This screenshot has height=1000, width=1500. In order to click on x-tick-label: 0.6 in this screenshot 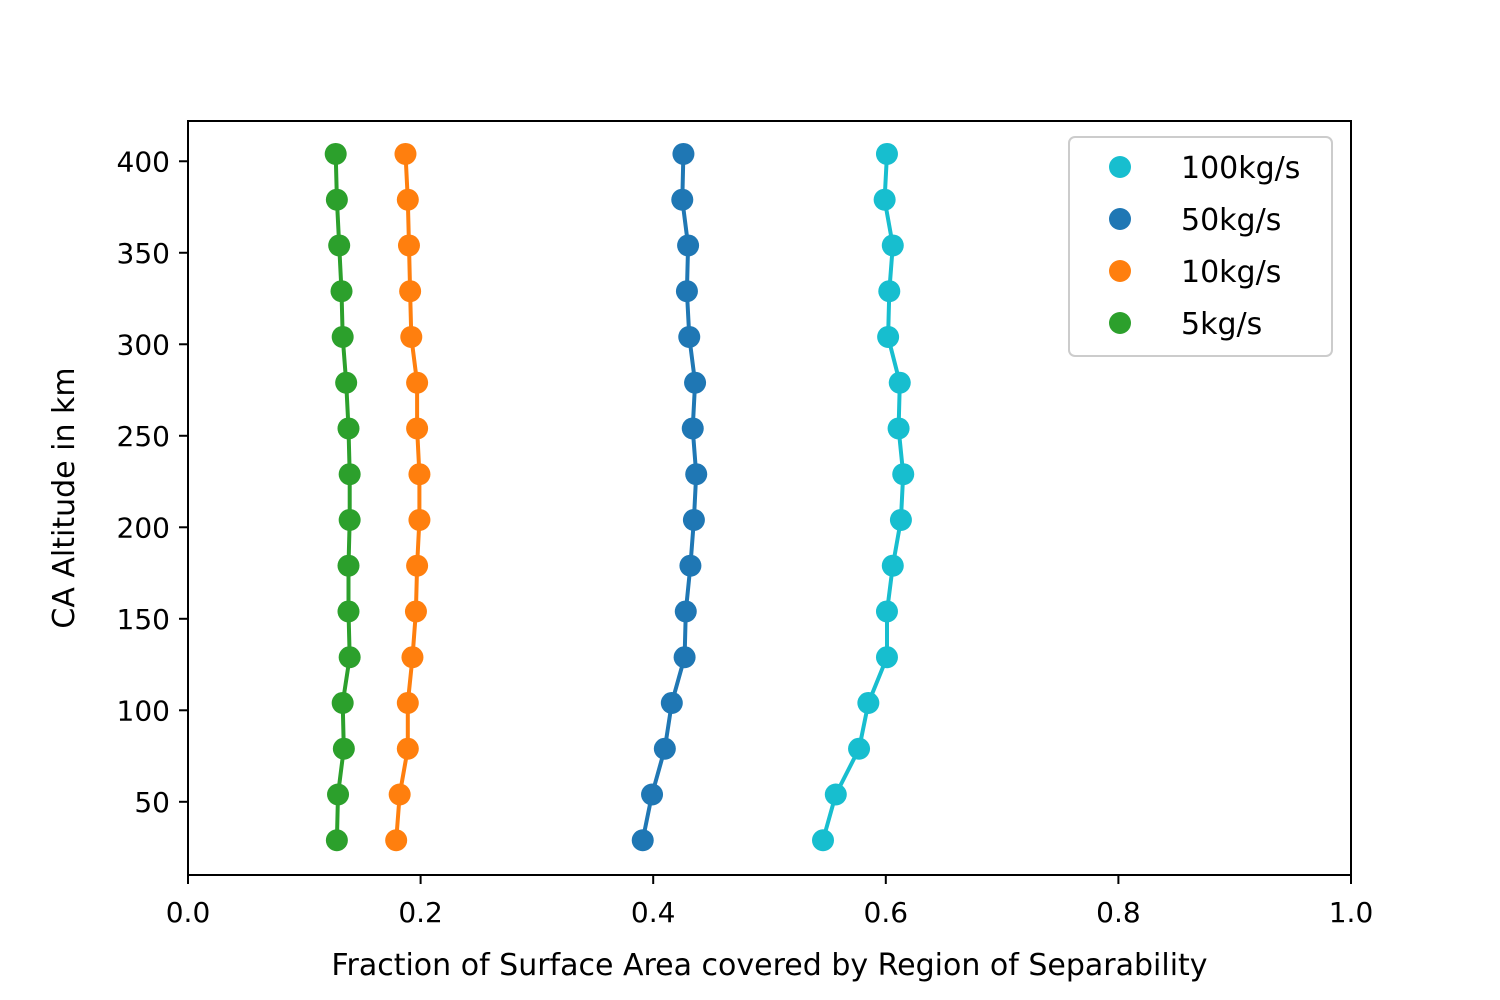, I will do `click(886, 912)`.